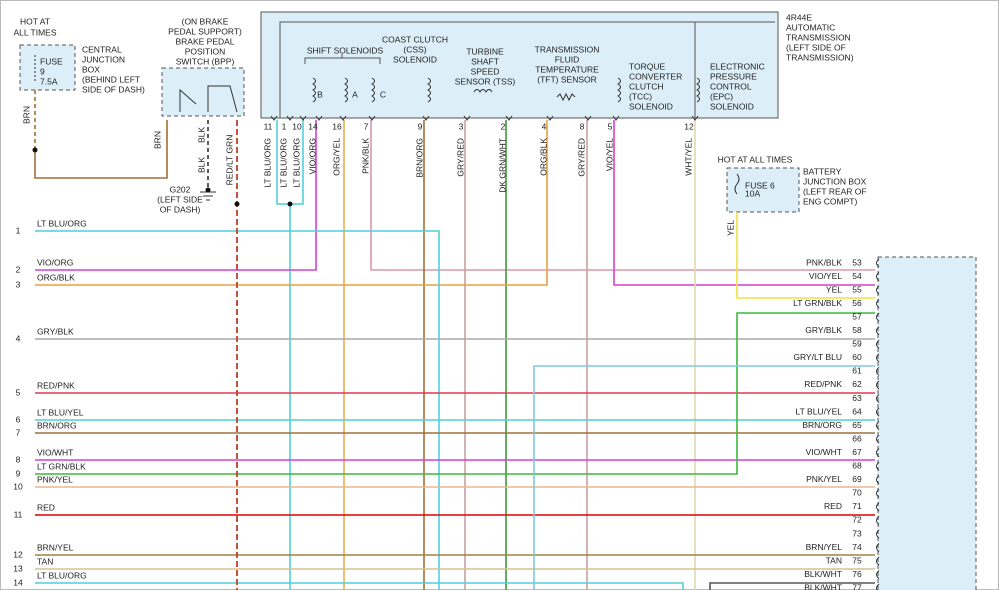  I want to click on component-label: SWITCH (BPP), so click(205, 61).